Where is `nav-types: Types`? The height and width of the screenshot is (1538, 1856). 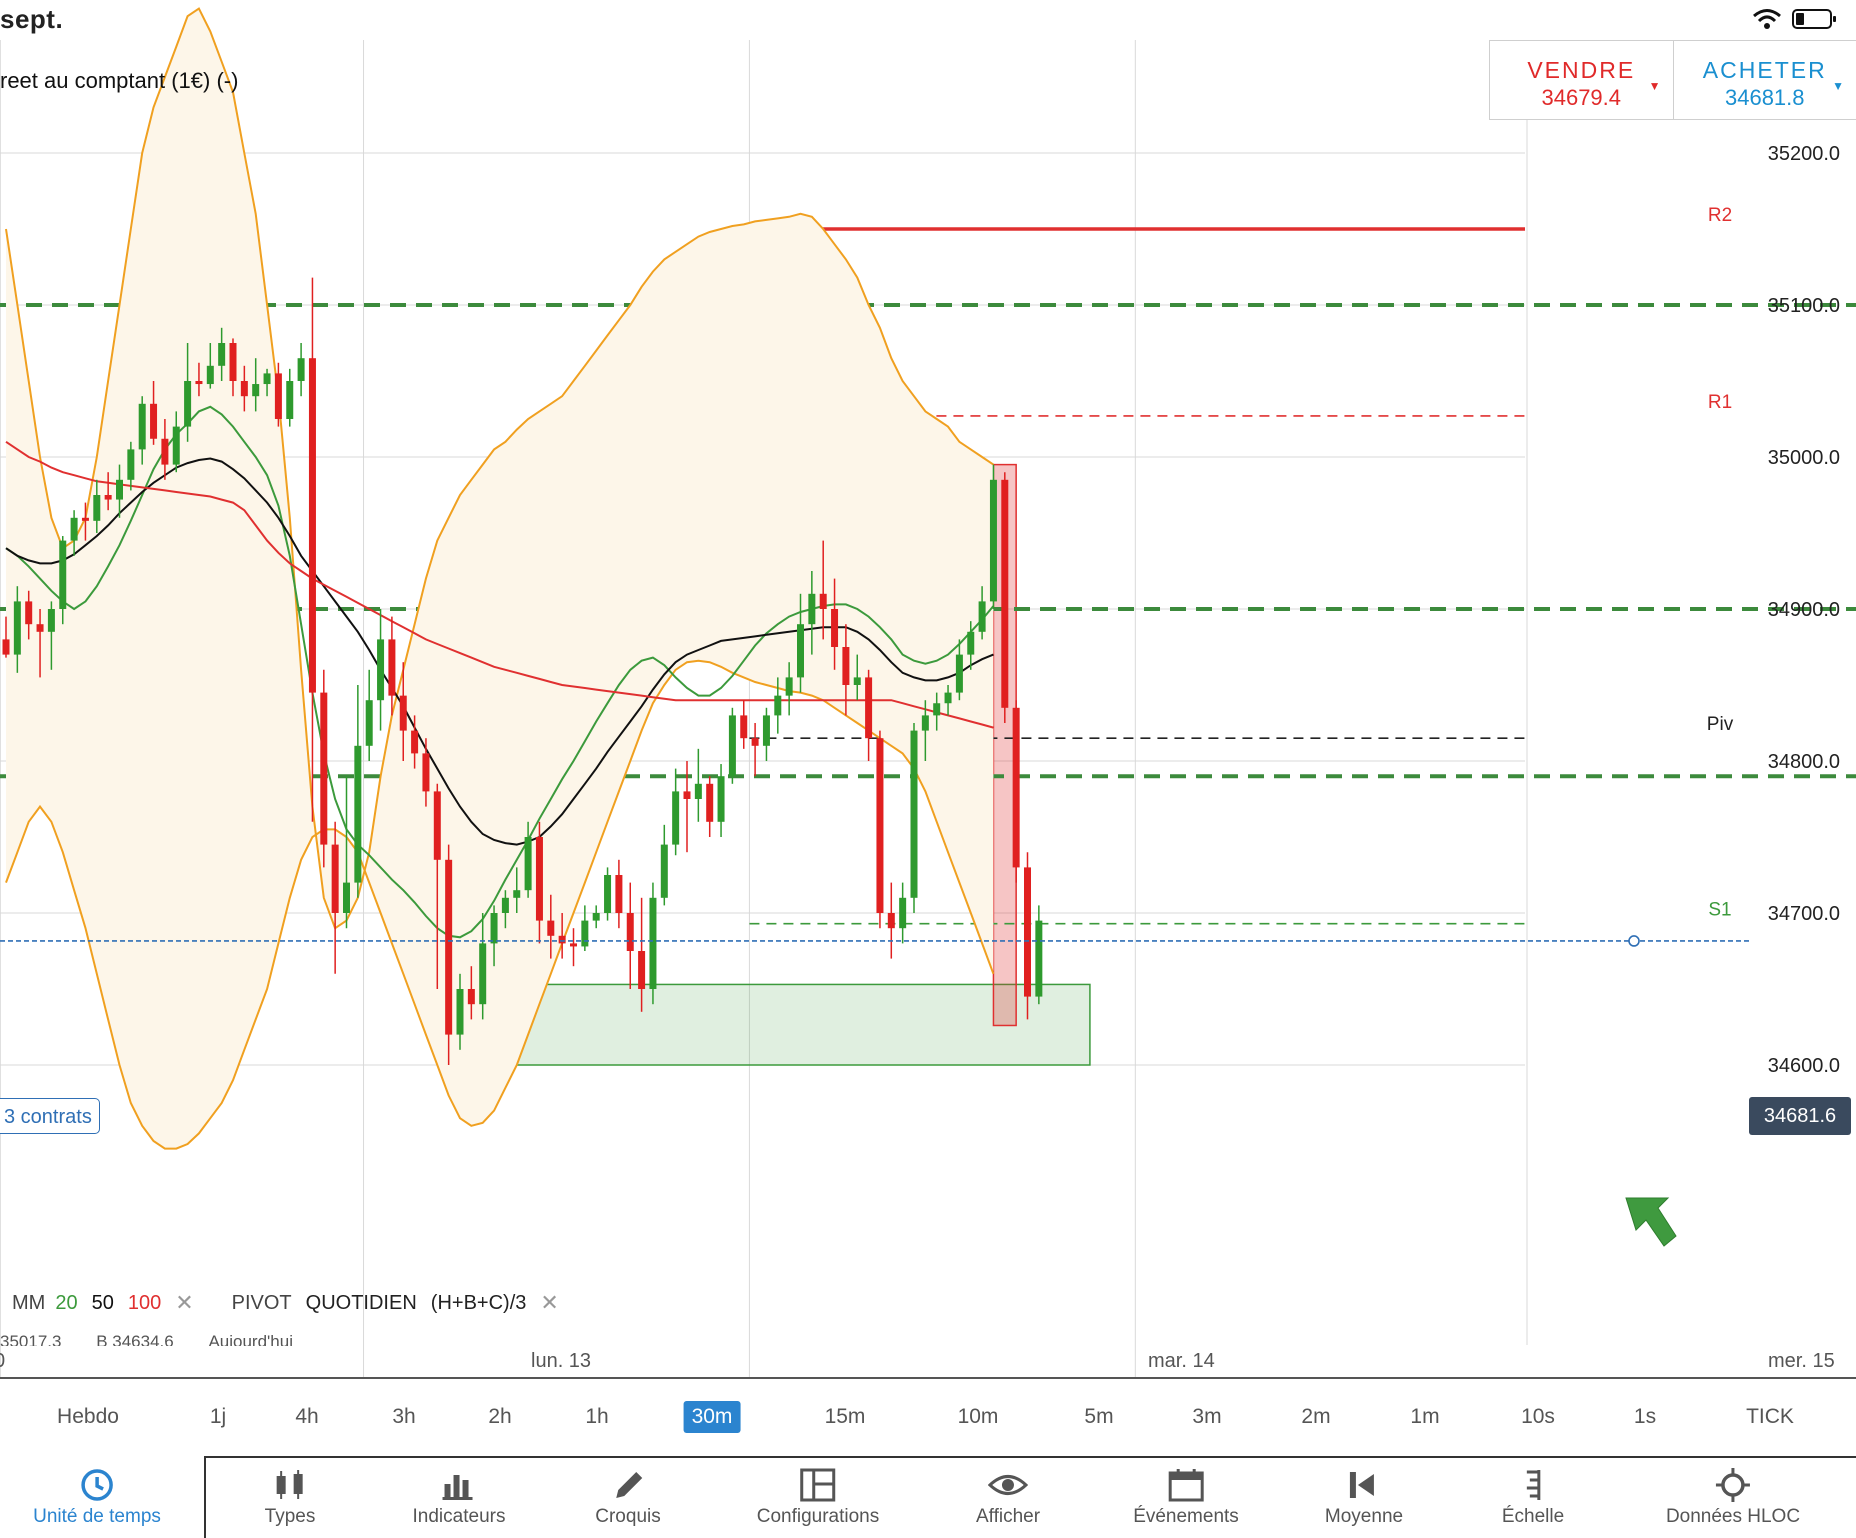
nav-types: Types is located at coordinates (290, 1498).